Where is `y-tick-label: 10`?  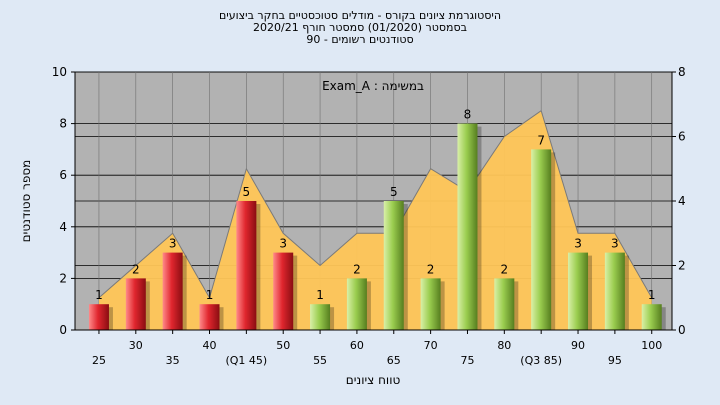 y-tick-label: 10 is located at coordinates (59, 72).